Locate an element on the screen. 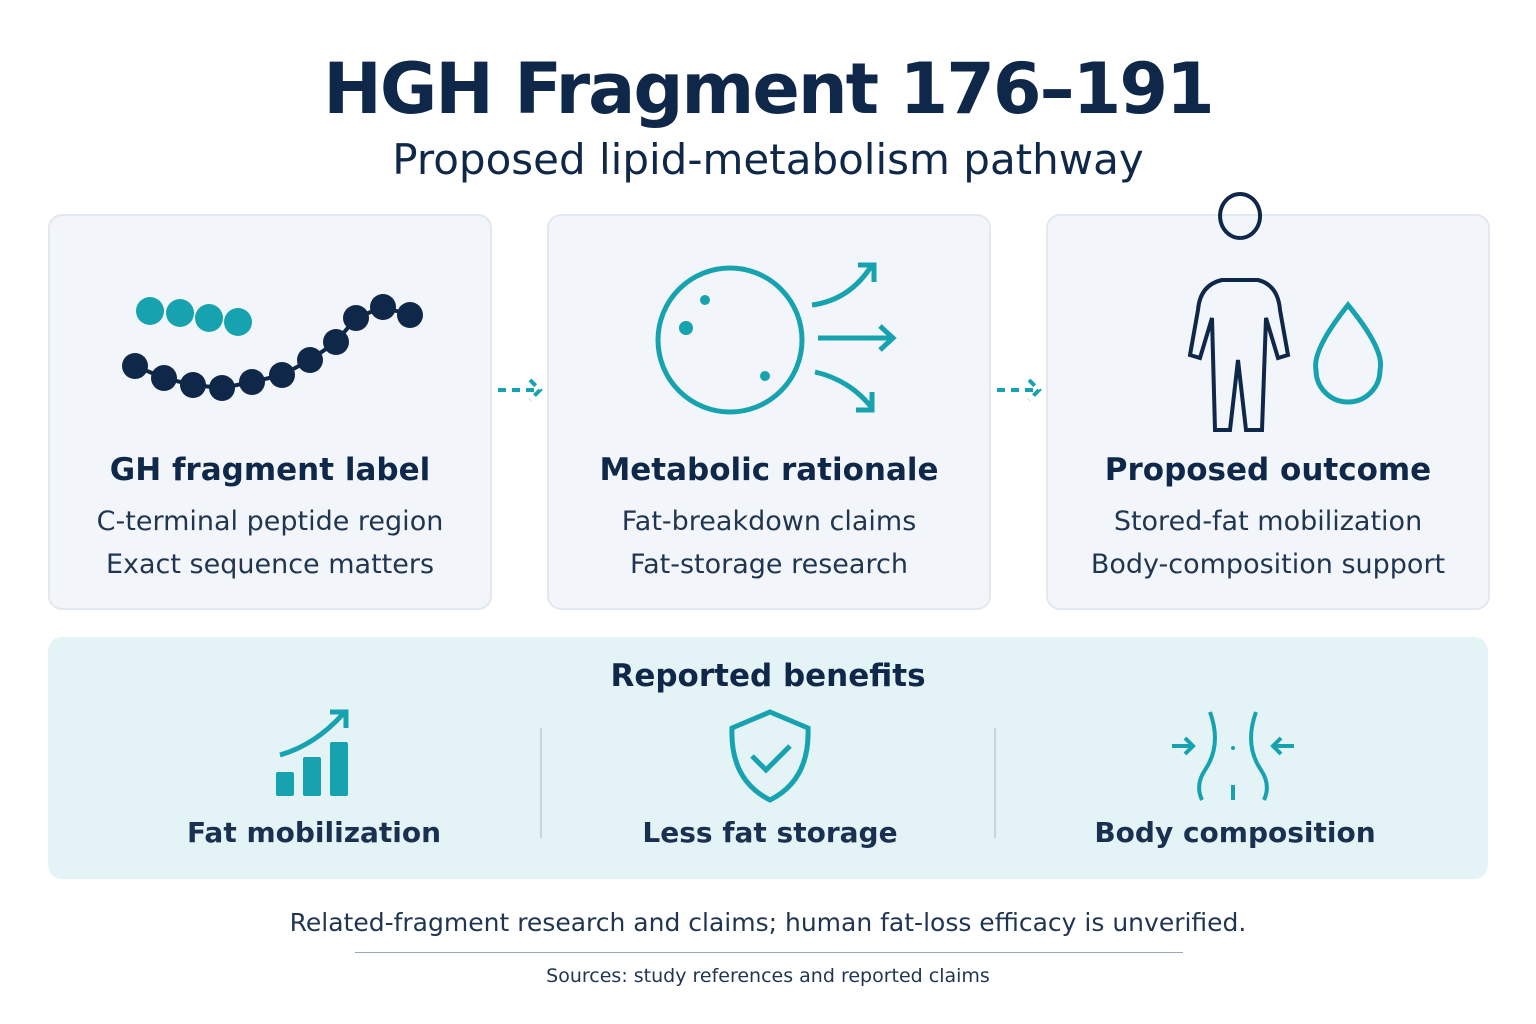 This screenshot has height=1024, width=1536. card-line: C-terminal peptide region is located at coordinates (270, 521).